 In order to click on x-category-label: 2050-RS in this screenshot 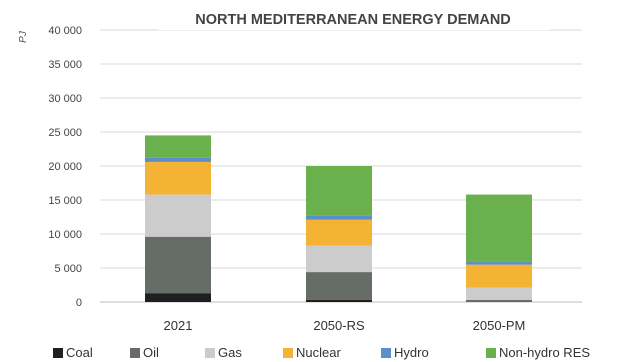, I will do `click(339, 325)`.